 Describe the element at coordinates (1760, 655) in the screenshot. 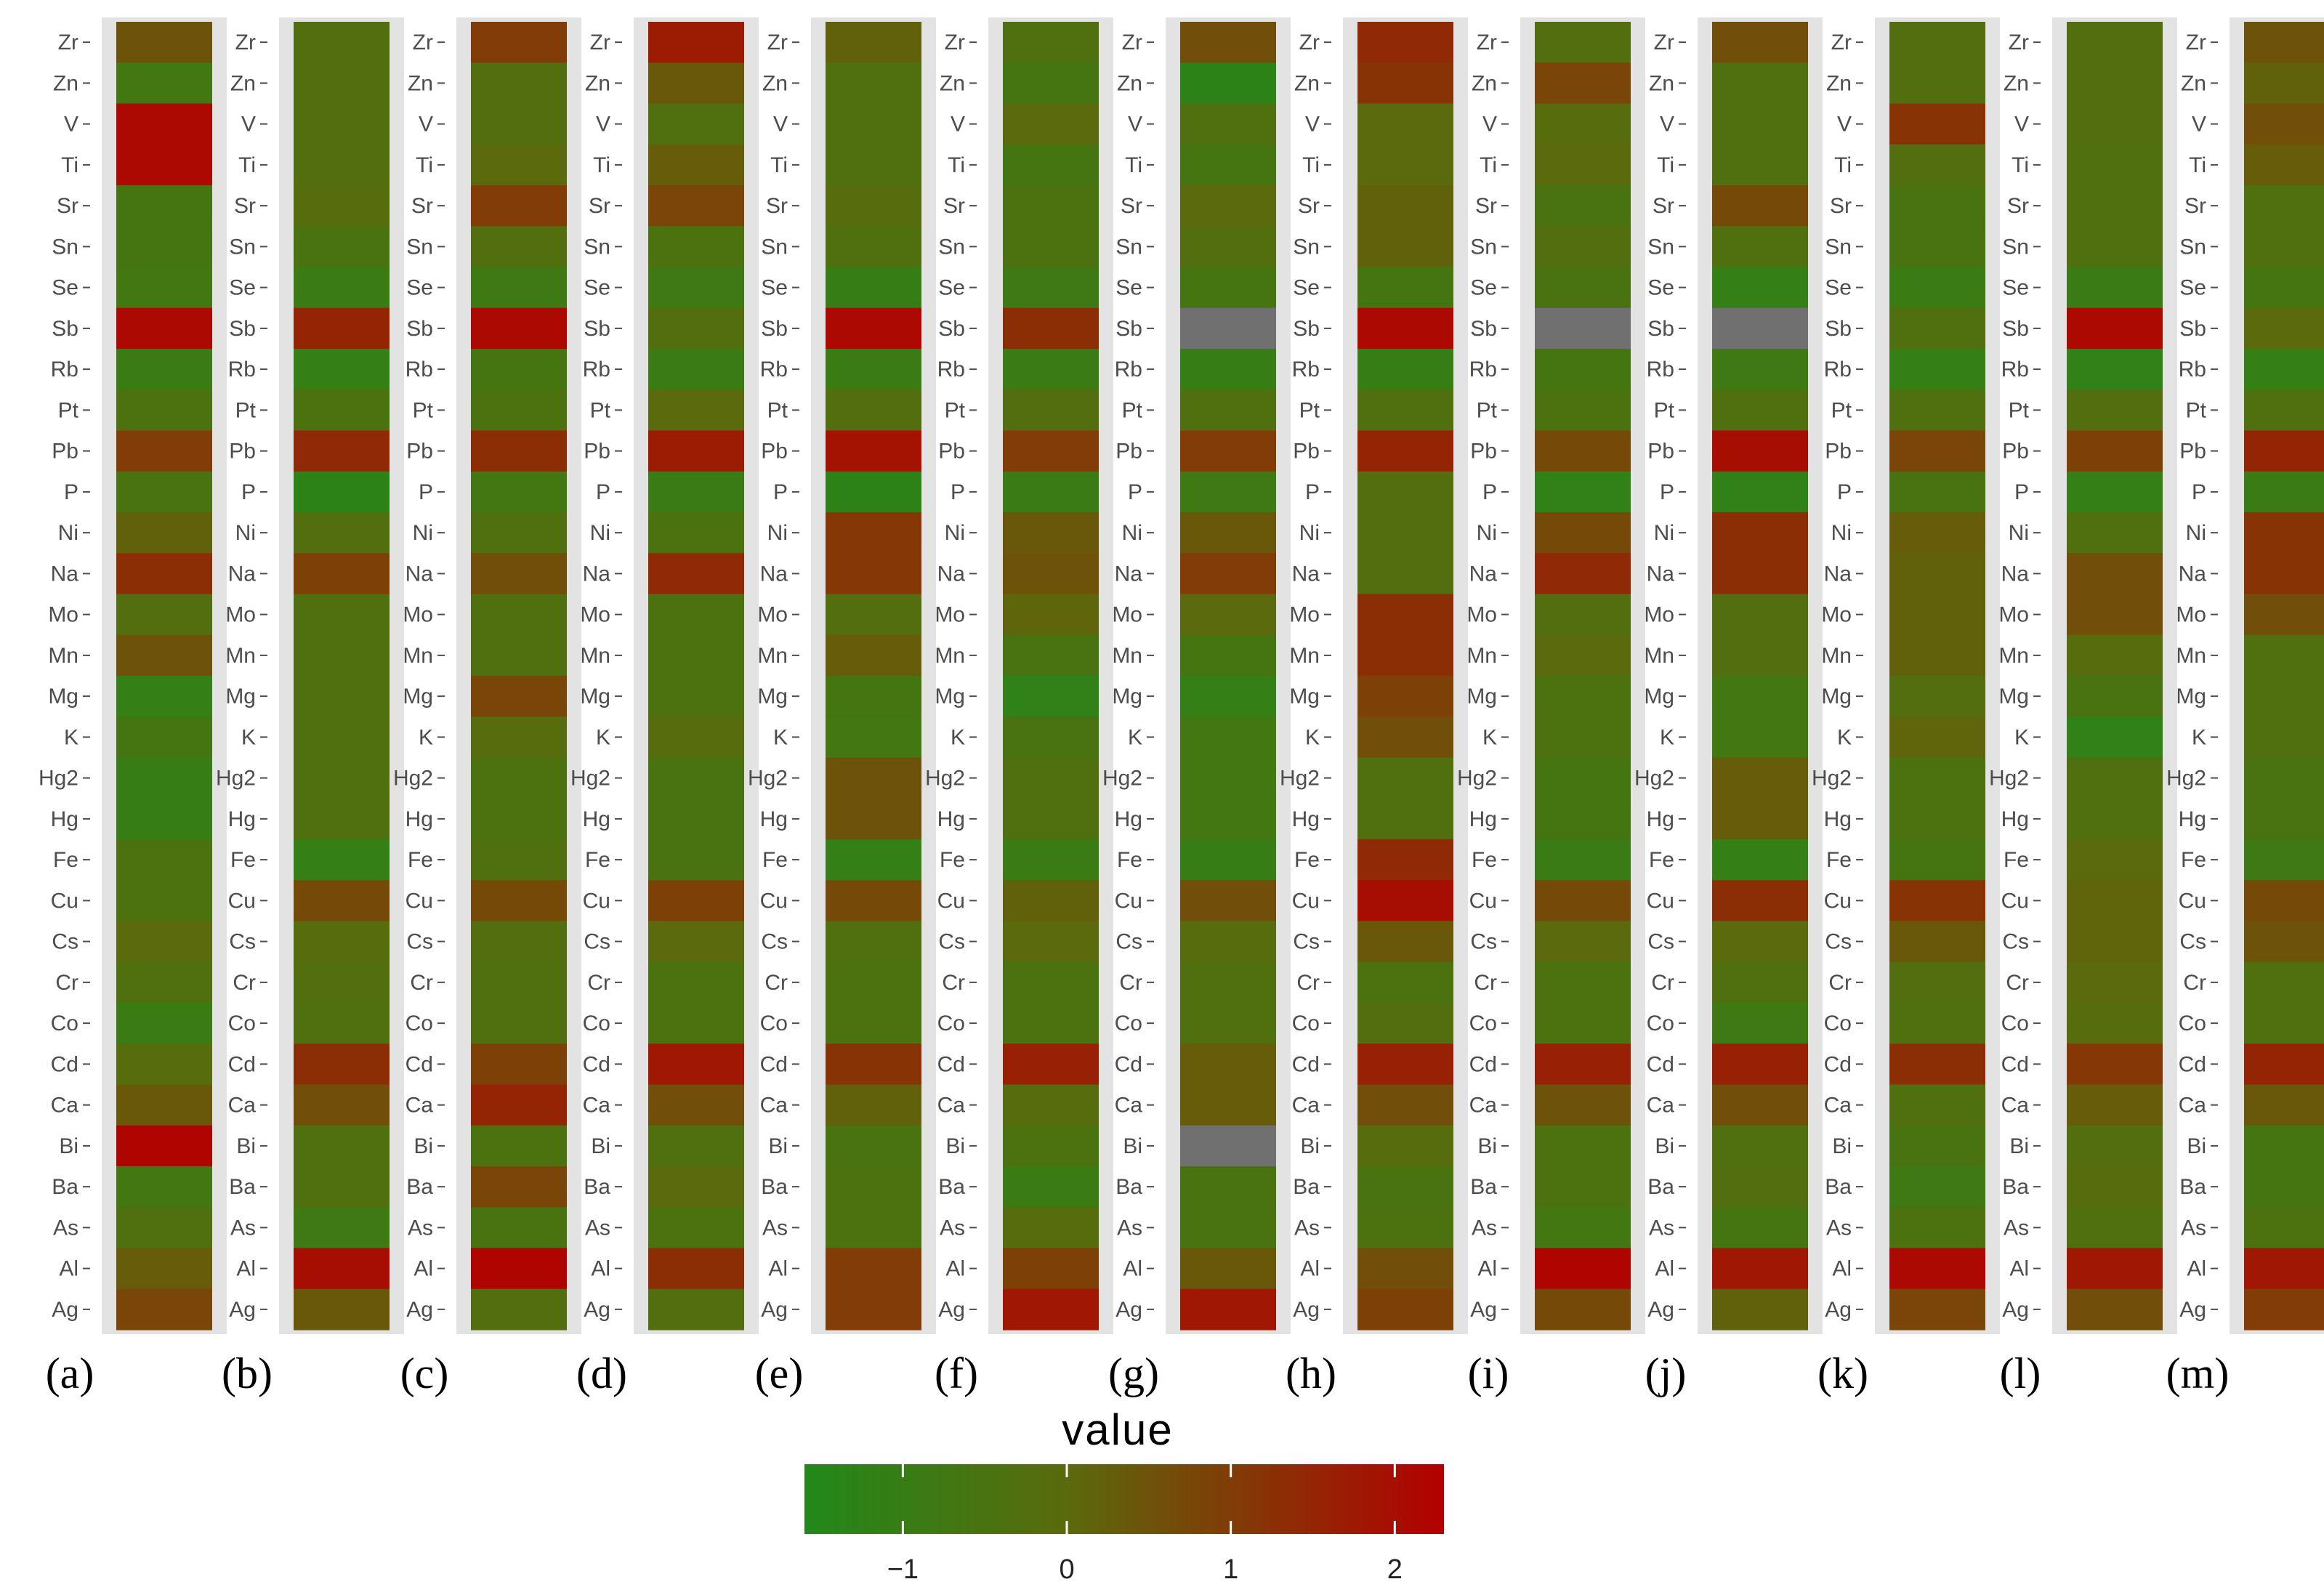

I see `heatmap-cell-mn` at that location.